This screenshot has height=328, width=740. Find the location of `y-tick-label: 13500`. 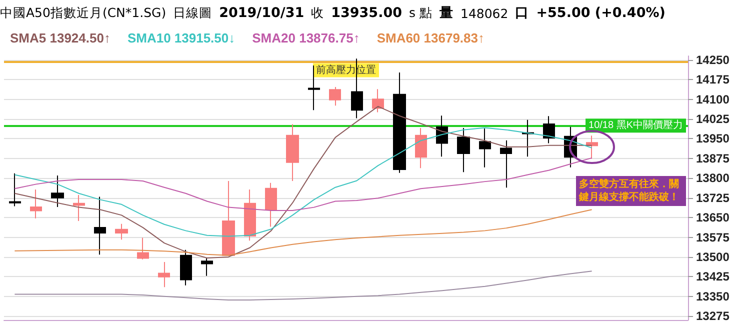

y-tick-label: 13500 is located at coordinates (713, 257).